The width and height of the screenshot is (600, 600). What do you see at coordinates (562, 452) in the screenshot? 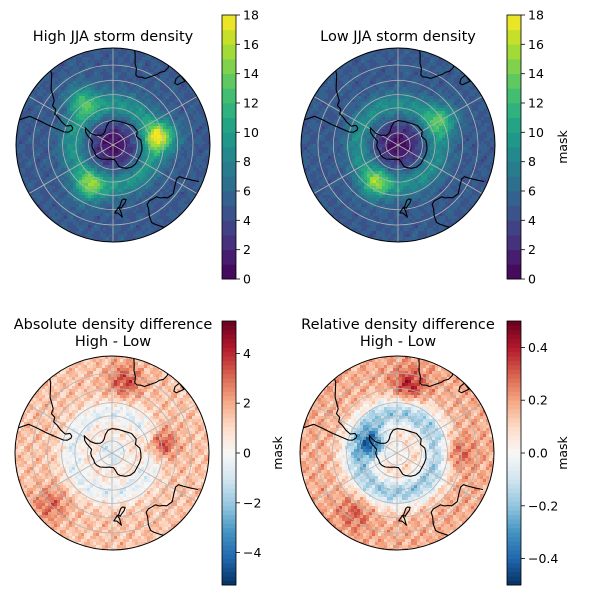
I see `colorbar-label: mask` at bounding box center [562, 452].